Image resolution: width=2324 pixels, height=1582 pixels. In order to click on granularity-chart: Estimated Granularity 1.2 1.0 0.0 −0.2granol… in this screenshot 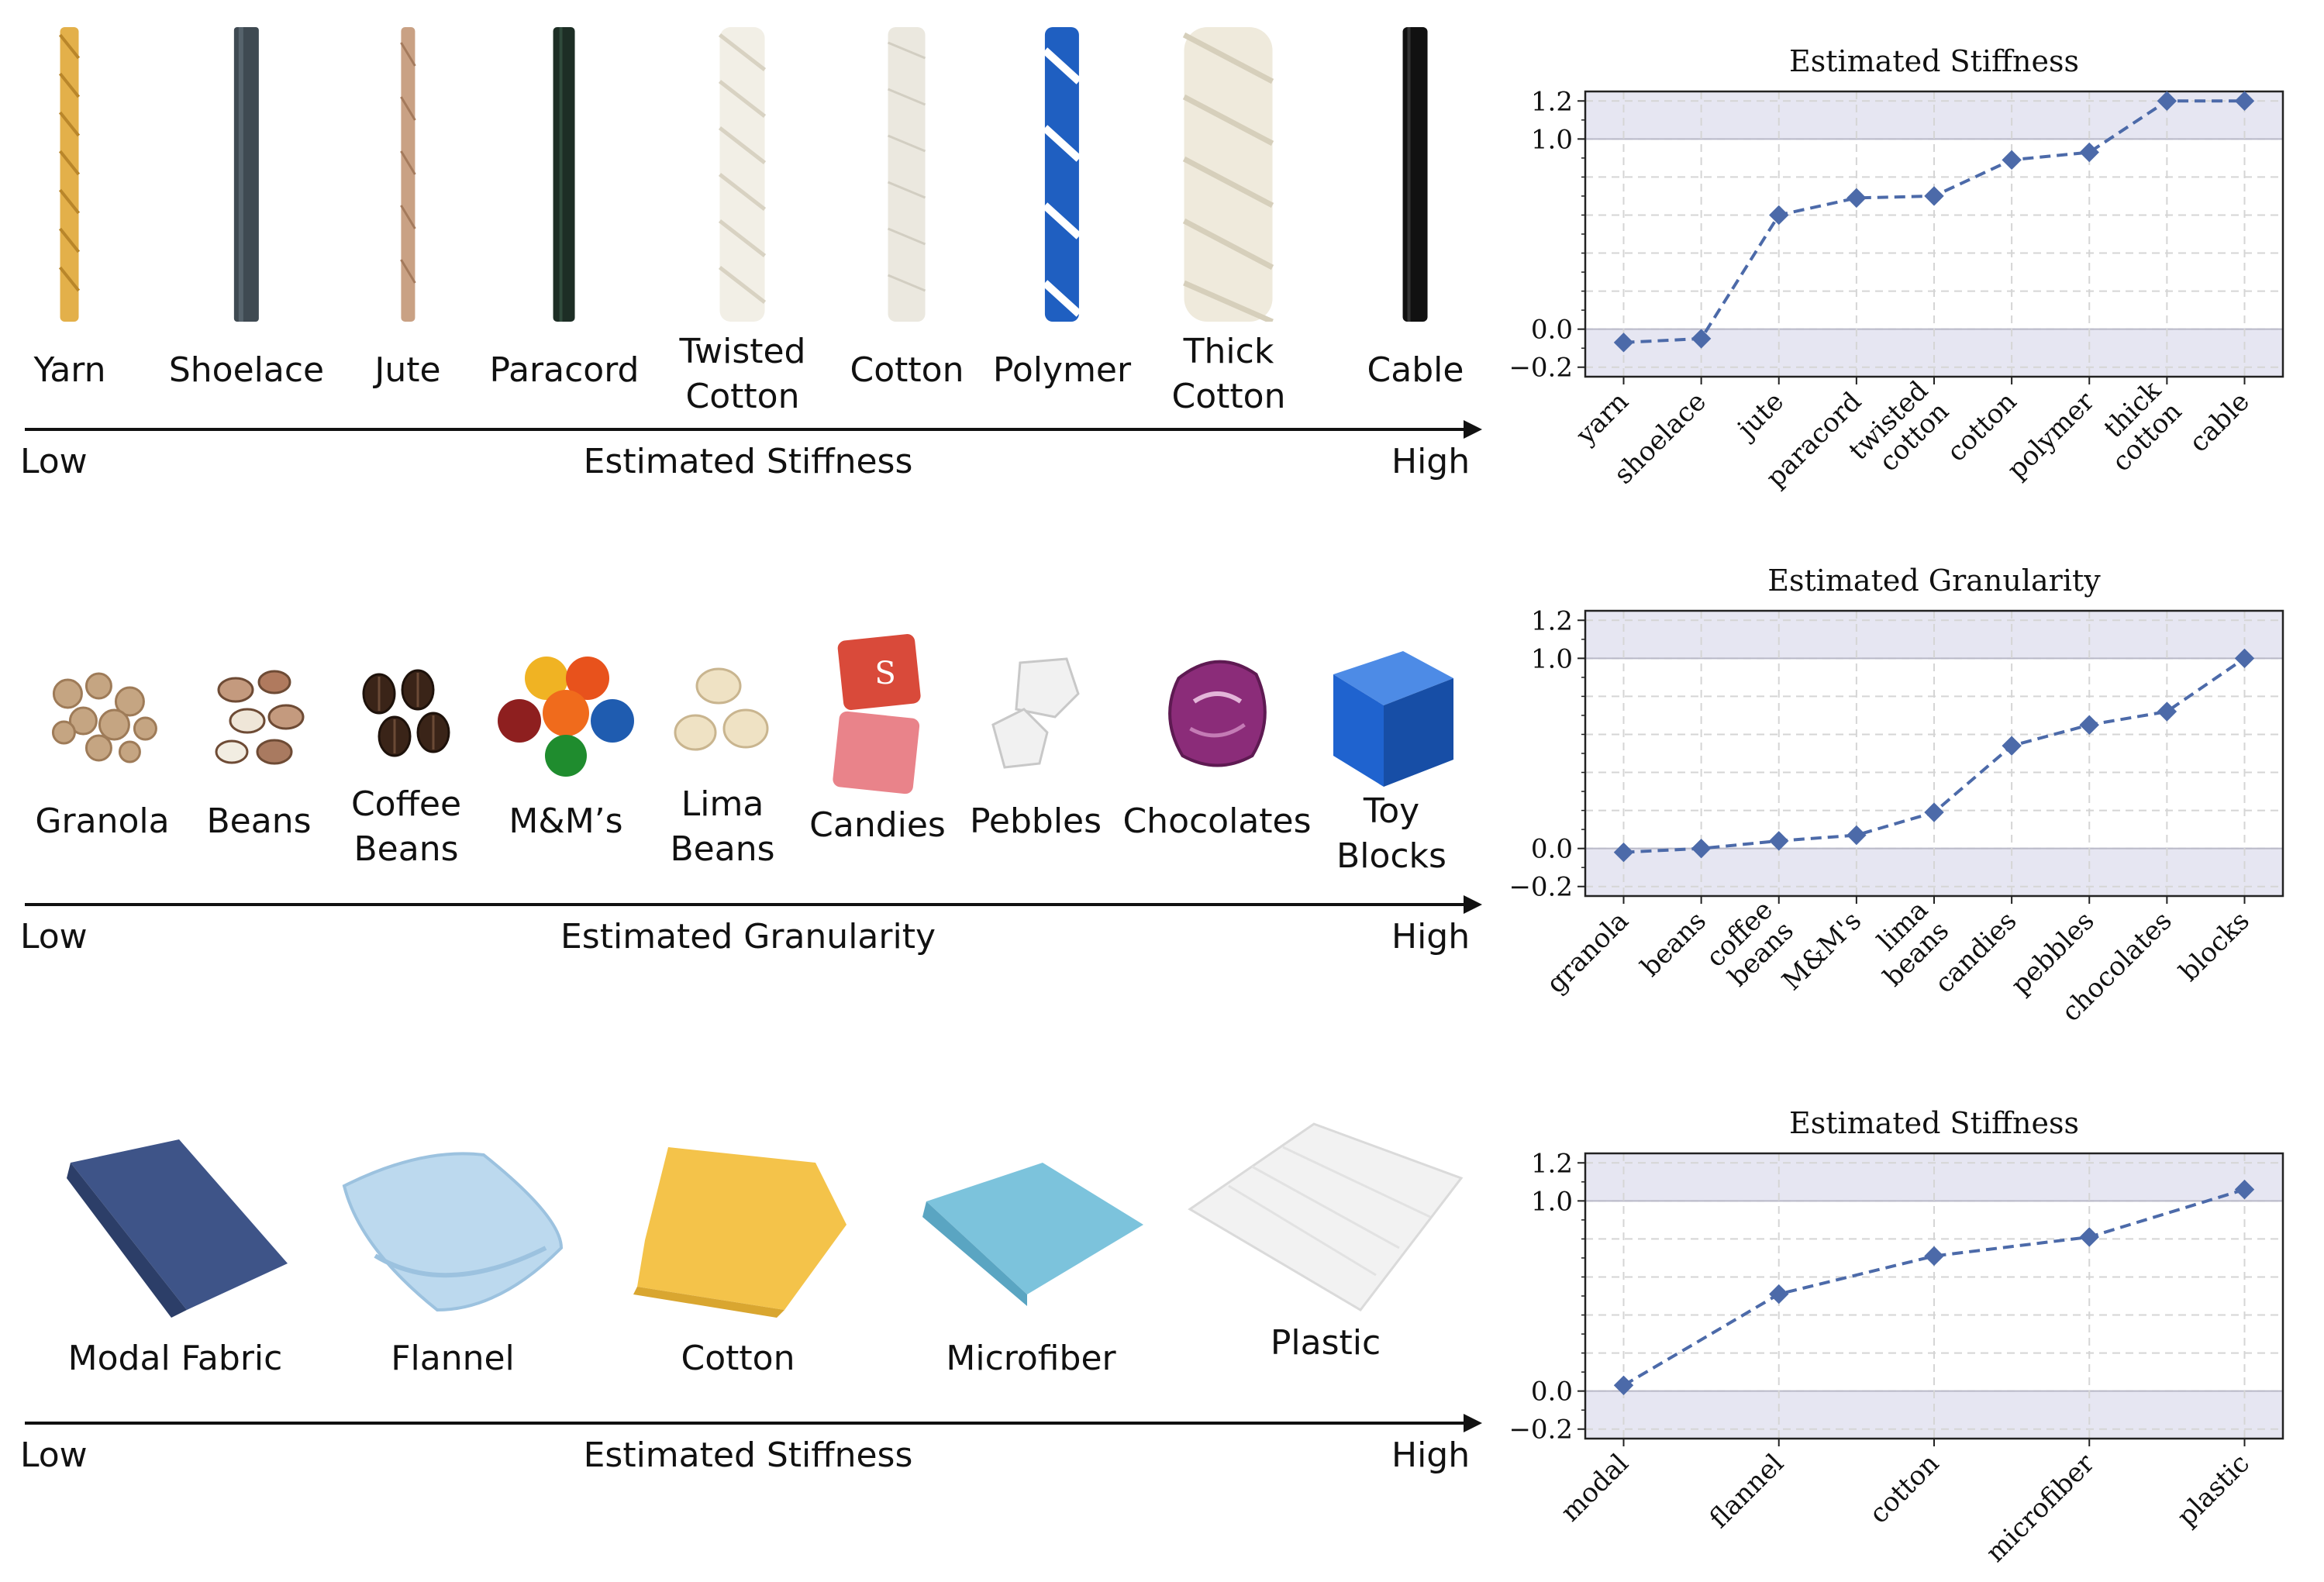, I will do `click(1896, 796)`.